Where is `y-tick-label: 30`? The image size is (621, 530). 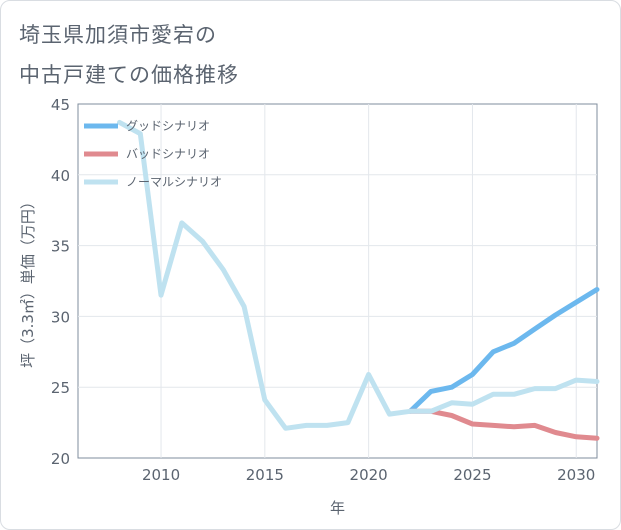
y-tick-label: 30 is located at coordinates (60, 317).